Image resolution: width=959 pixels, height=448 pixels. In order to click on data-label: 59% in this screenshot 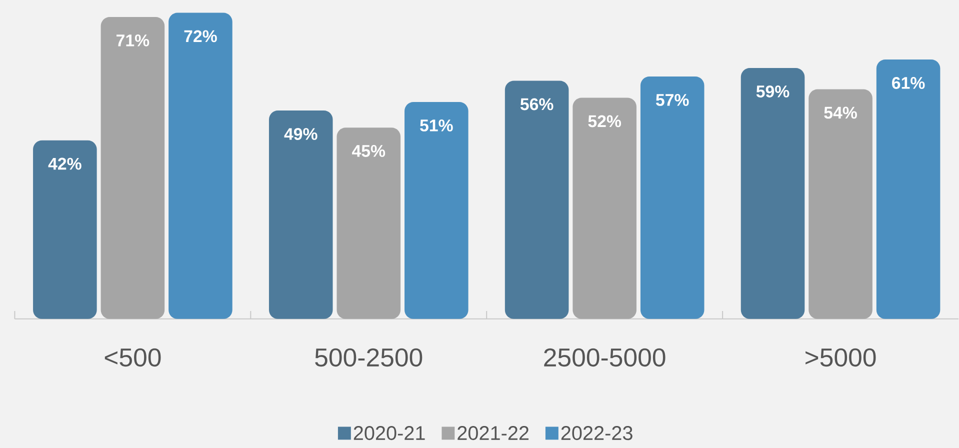, I will do `click(773, 91)`.